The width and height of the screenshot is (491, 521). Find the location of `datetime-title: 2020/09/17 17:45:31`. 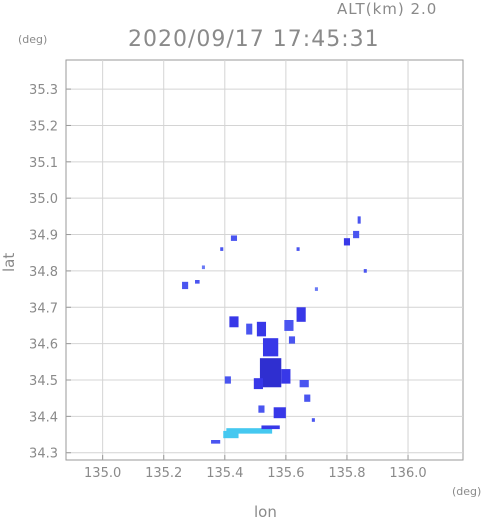

datetime-title: 2020/09/17 17:45:31 is located at coordinates (254, 39).